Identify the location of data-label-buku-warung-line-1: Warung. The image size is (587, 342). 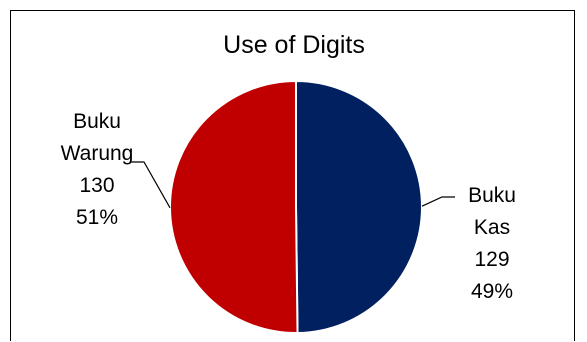
(97, 153).